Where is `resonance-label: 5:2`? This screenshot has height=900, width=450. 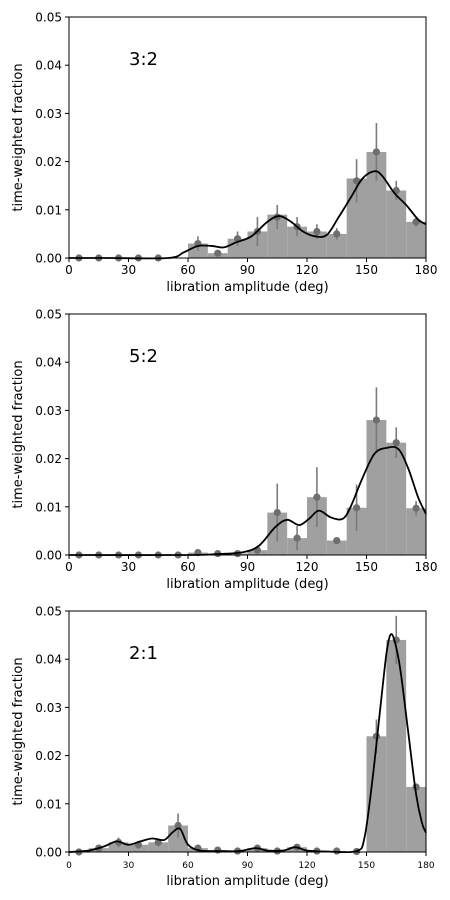 resonance-label: 5:2 is located at coordinates (143, 356).